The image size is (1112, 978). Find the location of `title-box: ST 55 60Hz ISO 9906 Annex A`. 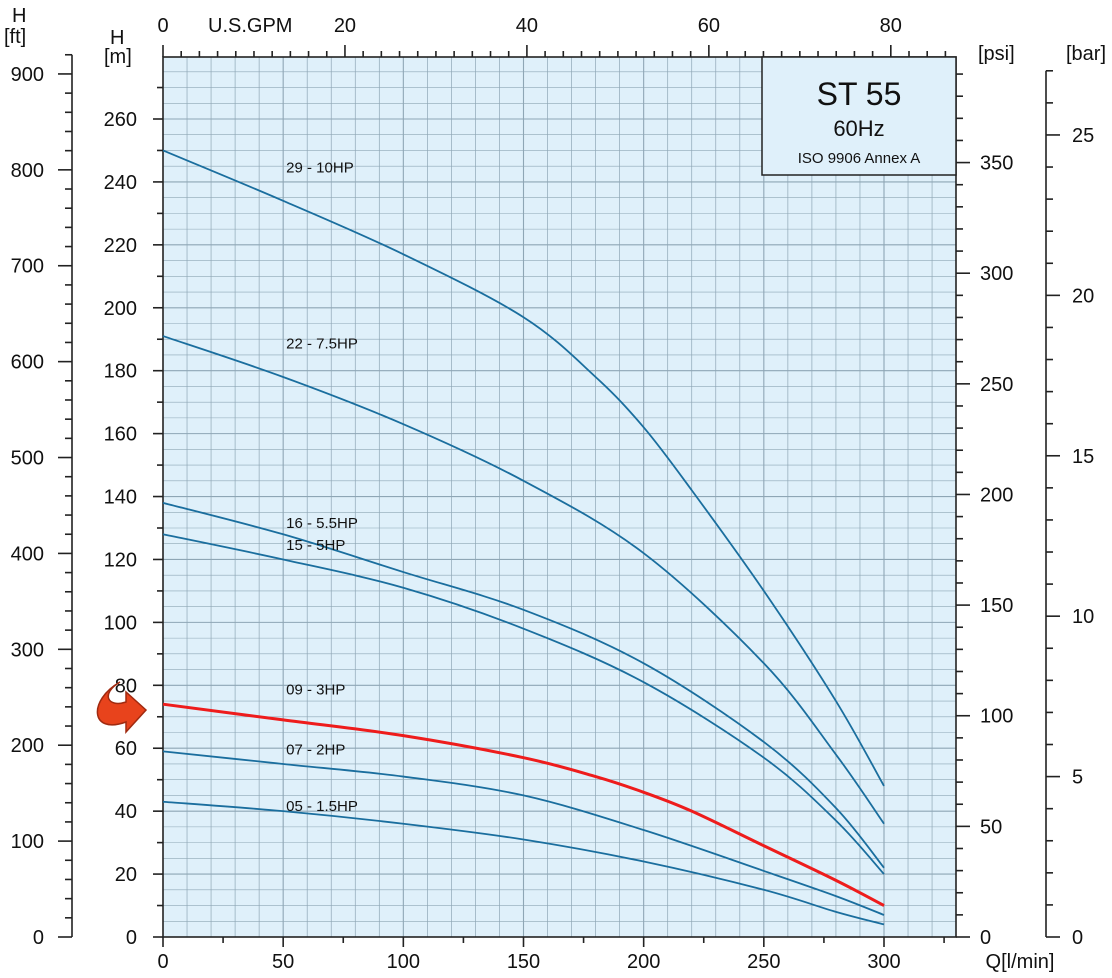

title-box: ST 55 60Hz ISO 9906 Annex A is located at coordinates (859, 116).